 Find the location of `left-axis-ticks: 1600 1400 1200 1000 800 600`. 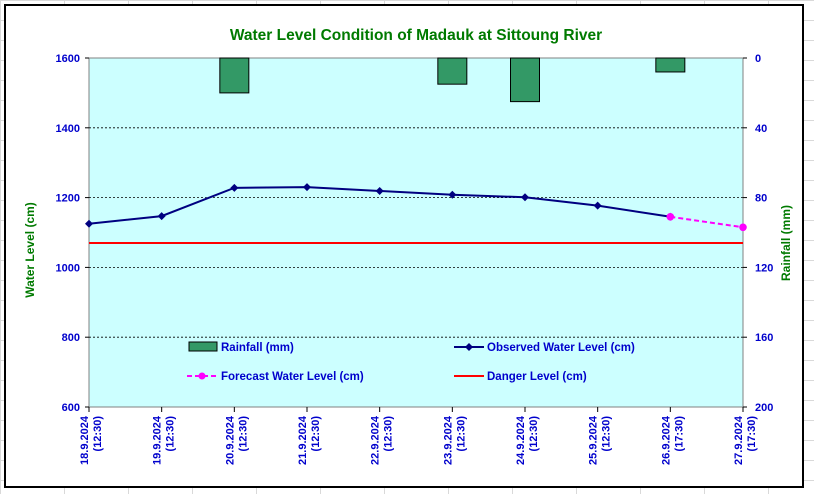

left-axis-ticks: 1600 1400 1200 1000 800 600 is located at coordinates (72, 233).